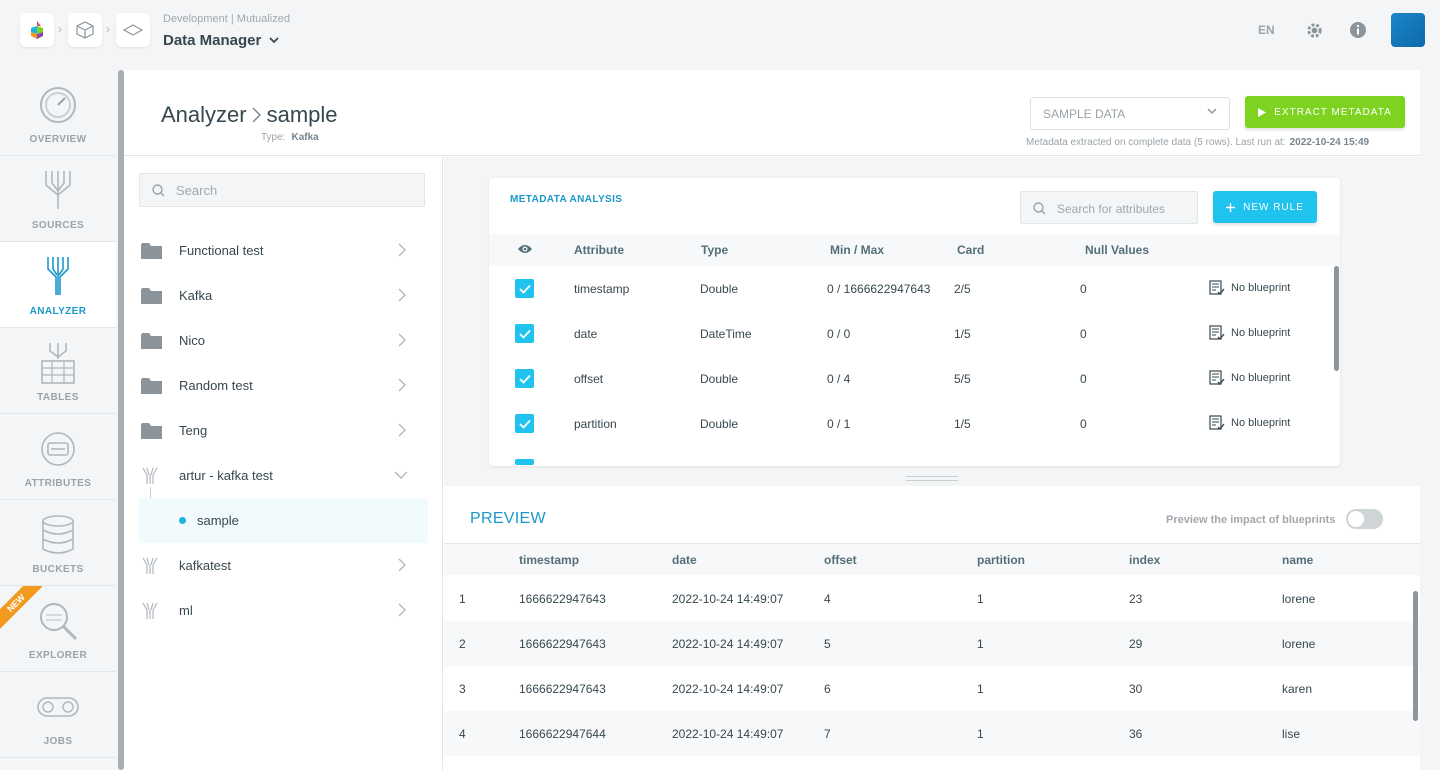 The height and width of the screenshot is (770, 1440). Describe the element at coordinates (719, 379) in the screenshot. I see `attribute-type: Double` at that location.